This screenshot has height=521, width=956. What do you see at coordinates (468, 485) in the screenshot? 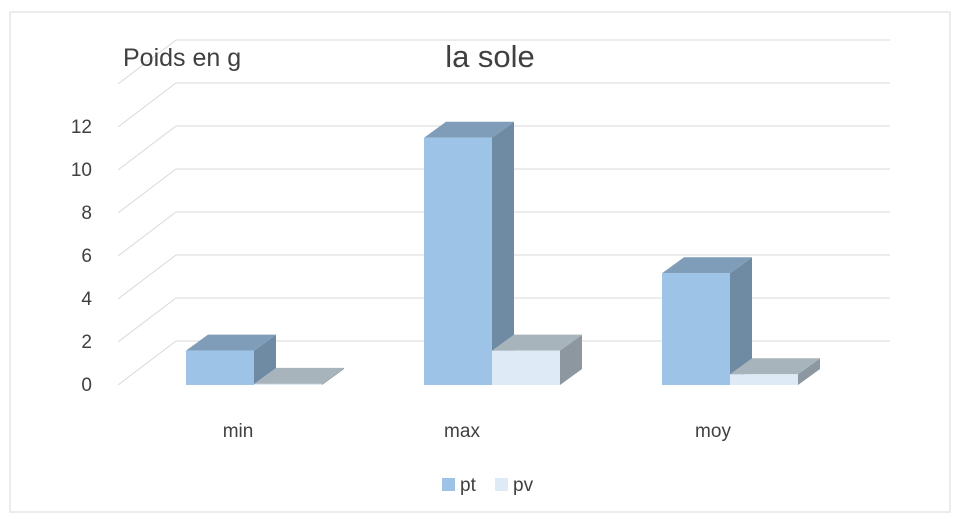
I see `legend-label: pt` at bounding box center [468, 485].